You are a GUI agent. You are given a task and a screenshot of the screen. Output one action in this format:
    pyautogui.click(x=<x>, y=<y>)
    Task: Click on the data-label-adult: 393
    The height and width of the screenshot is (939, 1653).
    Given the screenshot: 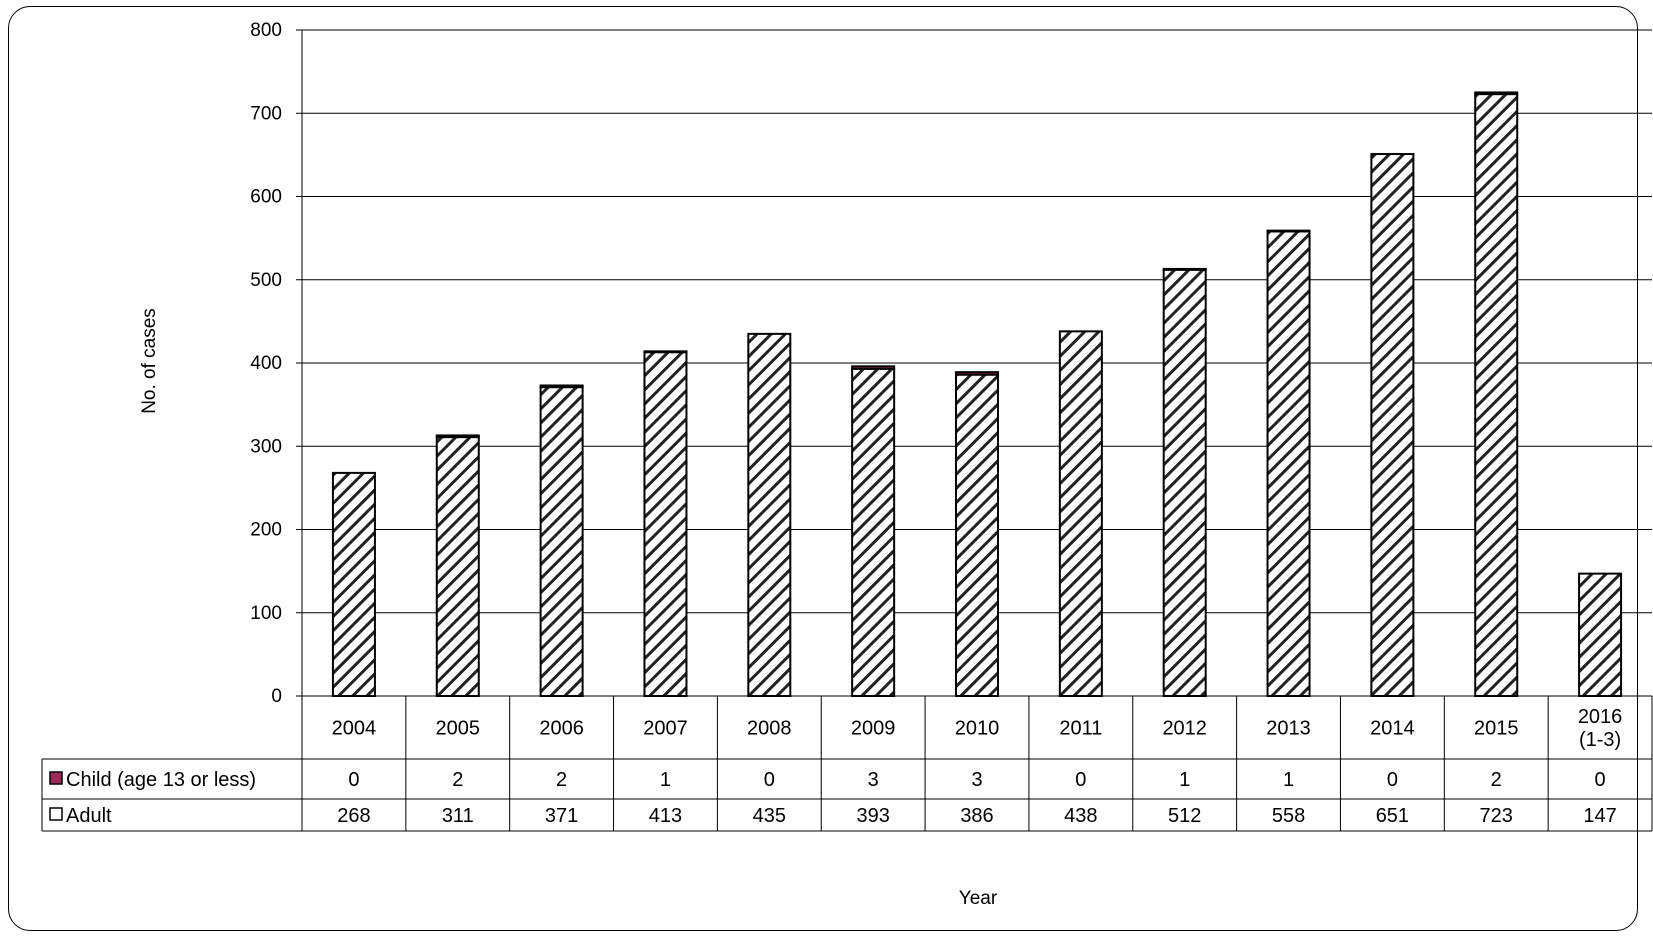 What is the action you would take?
    pyautogui.click(x=872, y=816)
    